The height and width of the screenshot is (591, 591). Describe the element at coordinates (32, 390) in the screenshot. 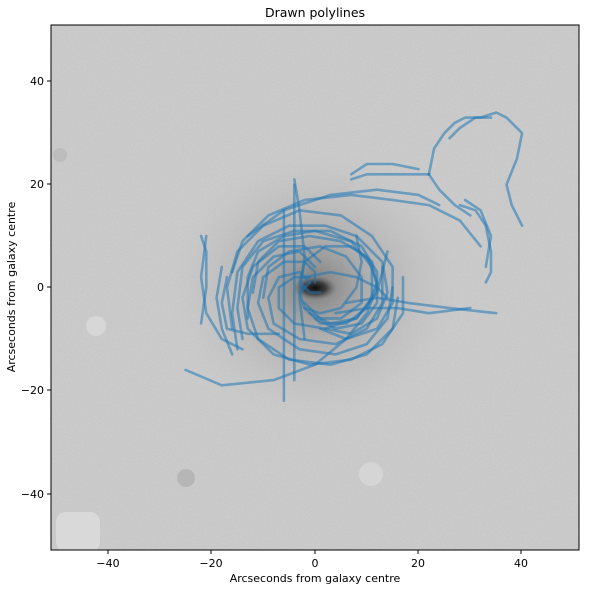

I see `y-tick-label: −20` at that location.